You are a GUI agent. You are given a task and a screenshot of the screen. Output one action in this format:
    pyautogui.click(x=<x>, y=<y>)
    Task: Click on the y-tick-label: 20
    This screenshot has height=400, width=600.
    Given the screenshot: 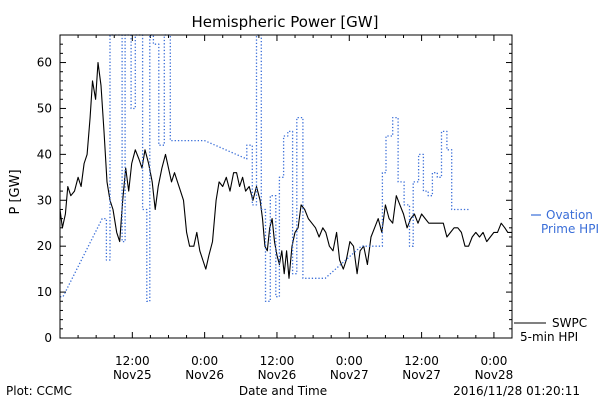 What is the action you would take?
    pyautogui.click(x=44, y=246)
    